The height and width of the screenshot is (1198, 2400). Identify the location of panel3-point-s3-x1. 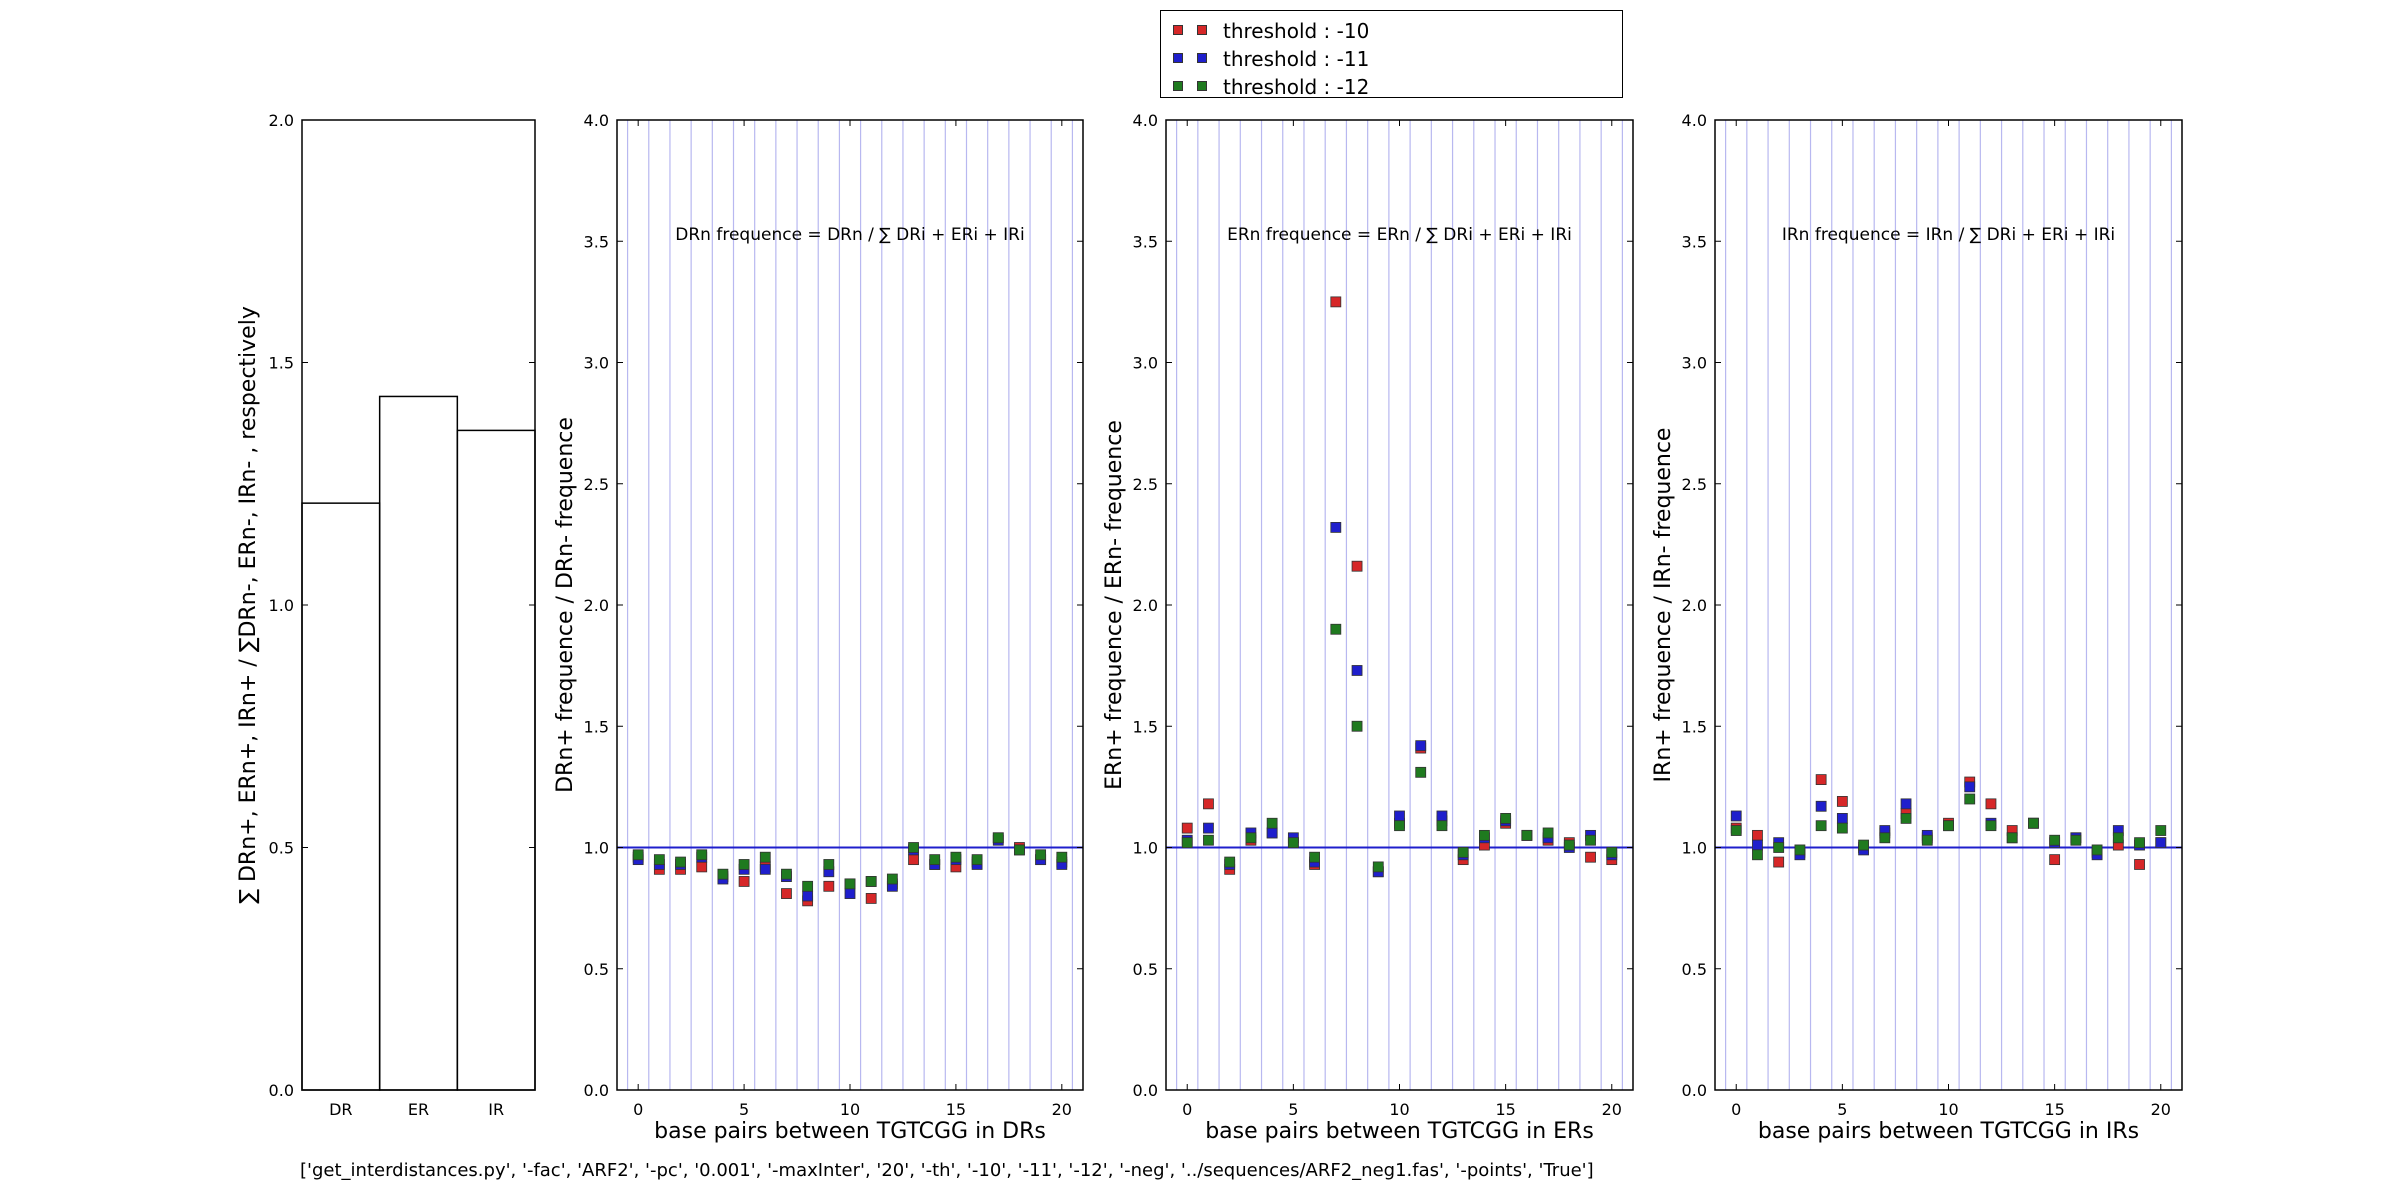
(1757, 855).